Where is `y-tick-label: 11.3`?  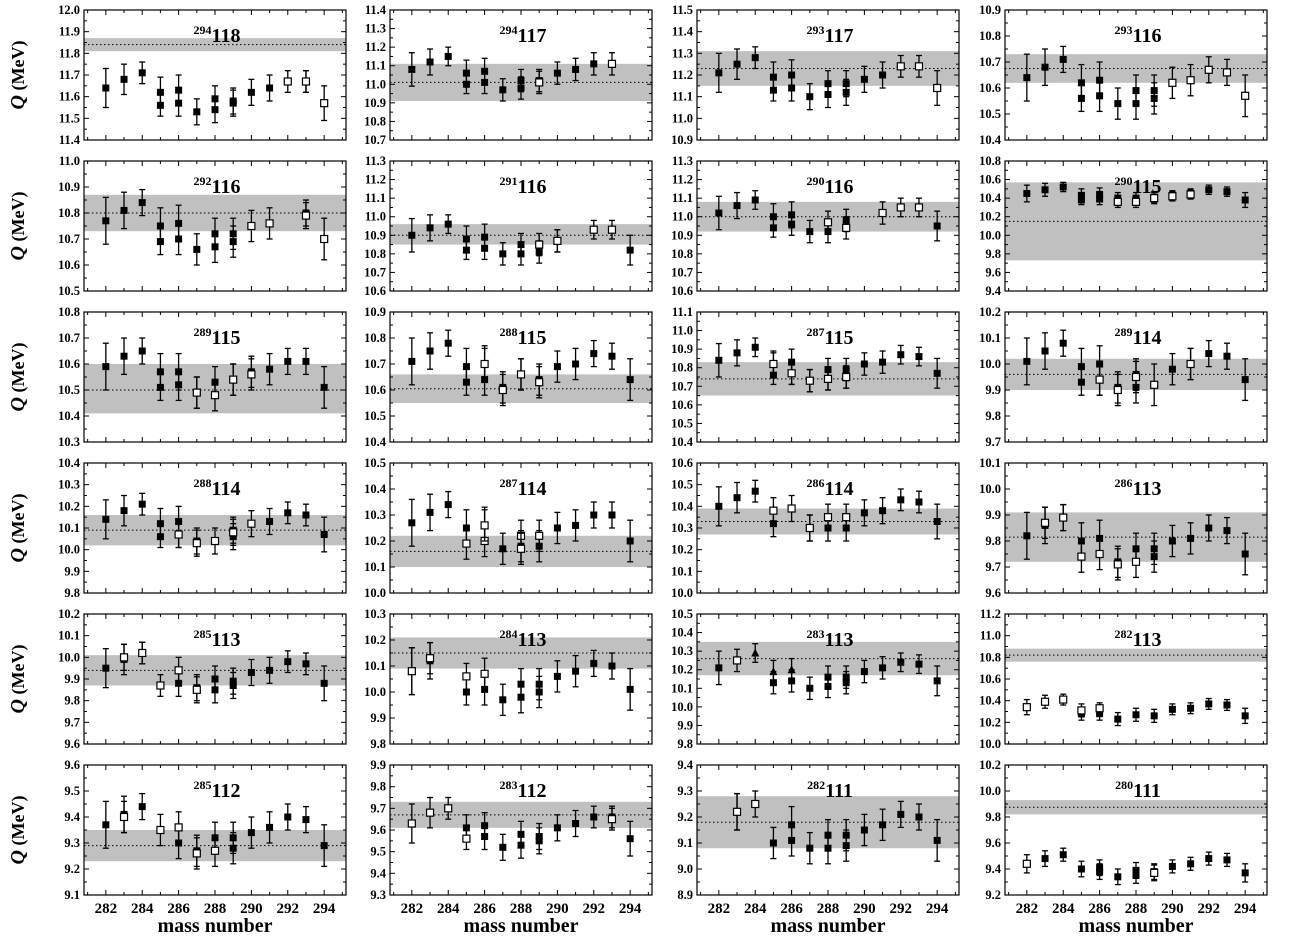
y-tick-label: 11.3 is located at coordinates (682, 161).